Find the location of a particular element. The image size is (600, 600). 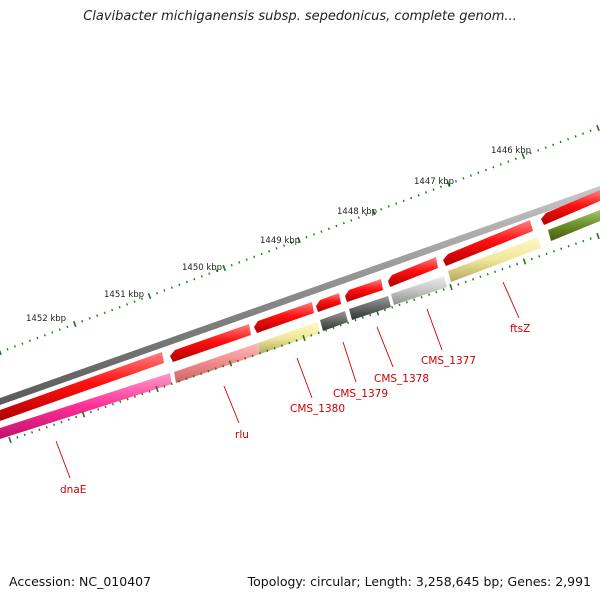

gene-label-ftsZ: ftsZ is located at coordinates (520, 329).